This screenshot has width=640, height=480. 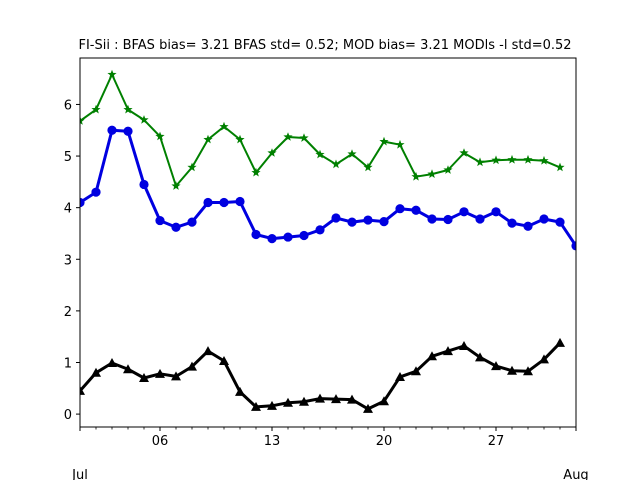 What do you see at coordinates (68, 312) in the screenshot?
I see `y-tick-label: 2` at bounding box center [68, 312].